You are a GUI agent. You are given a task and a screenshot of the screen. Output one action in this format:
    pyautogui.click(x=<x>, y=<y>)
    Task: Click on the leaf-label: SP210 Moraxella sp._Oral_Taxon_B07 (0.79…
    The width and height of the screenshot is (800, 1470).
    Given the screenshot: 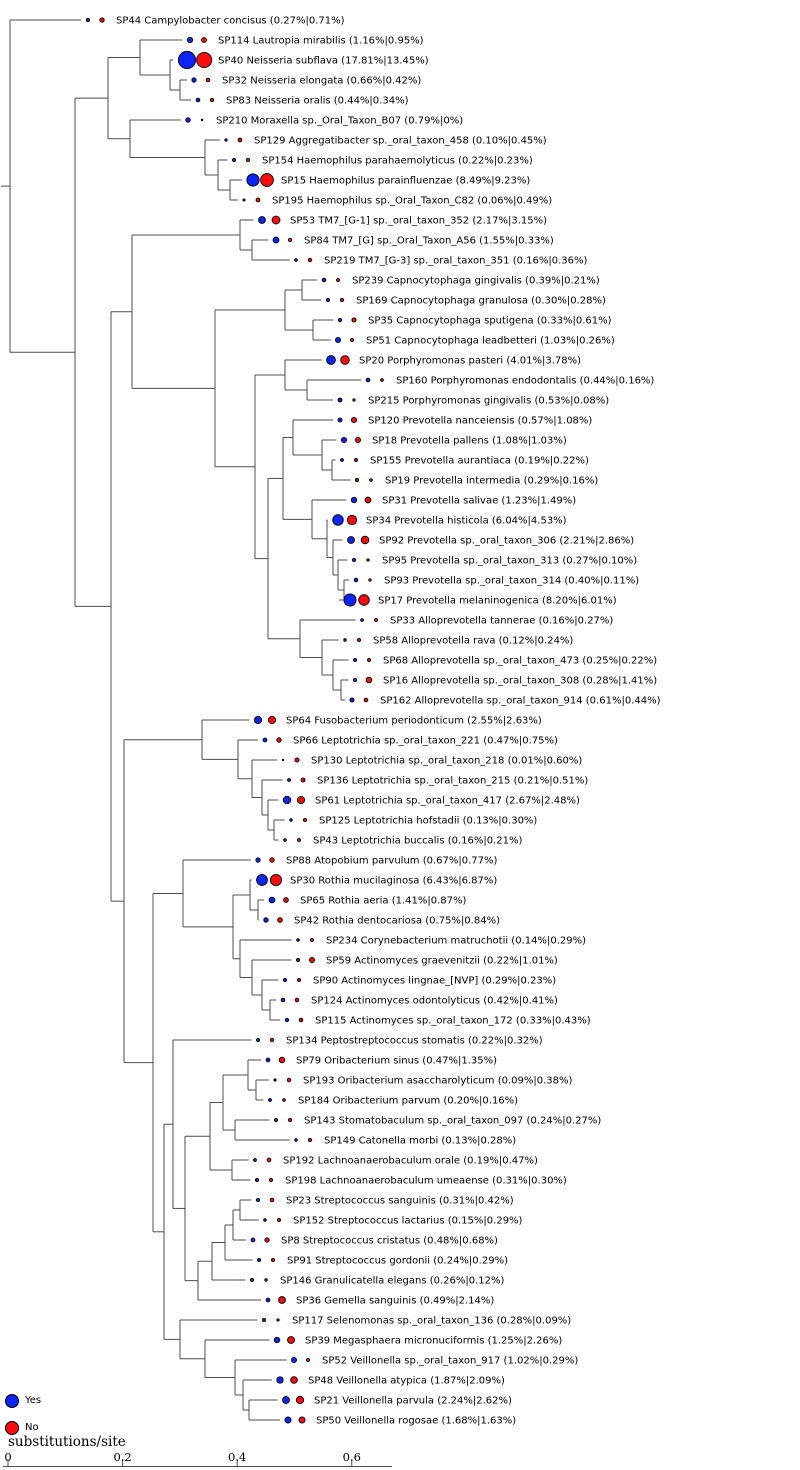 What is the action you would take?
    pyautogui.click(x=339, y=121)
    